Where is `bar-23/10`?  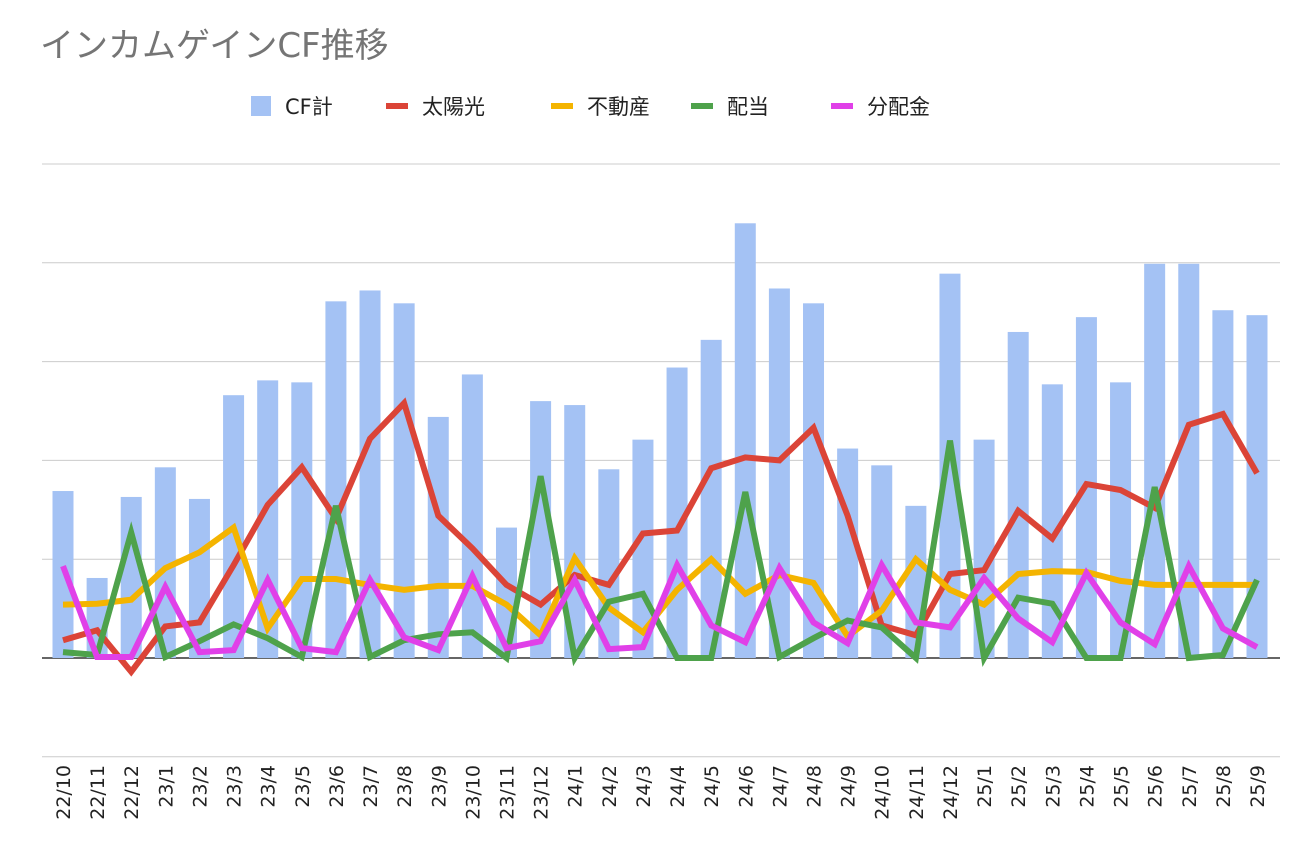 bar-23/10 is located at coordinates (472, 516).